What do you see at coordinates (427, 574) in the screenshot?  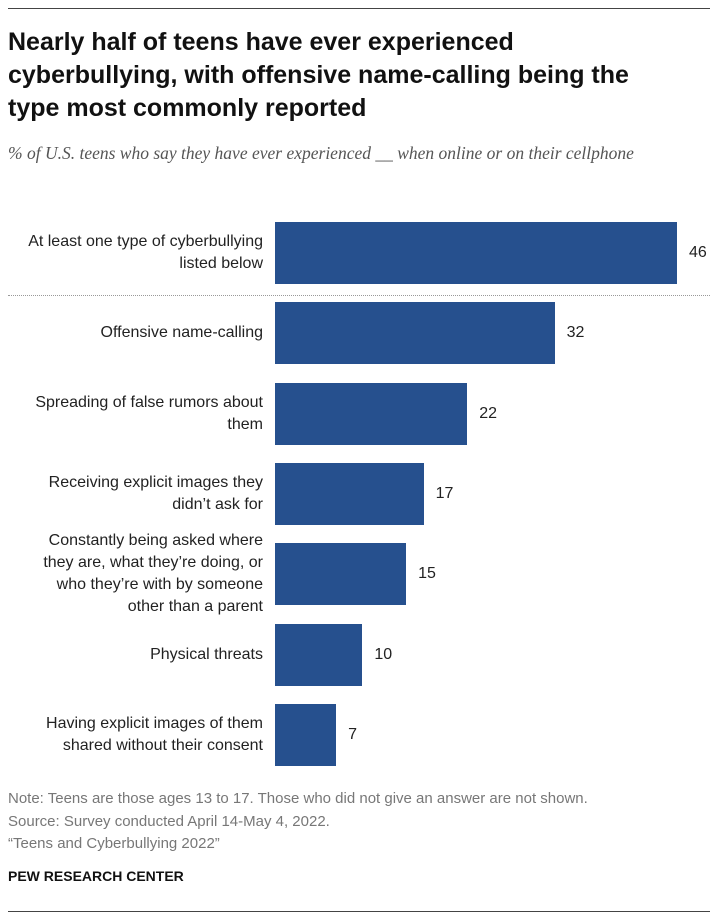 I see `value-label: 15` at bounding box center [427, 574].